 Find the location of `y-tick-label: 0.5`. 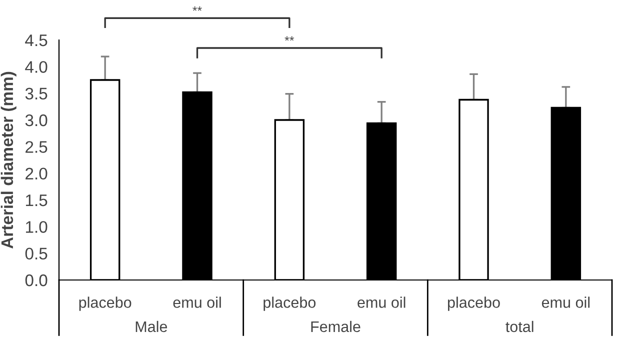

y-tick-label: 0.5 is located at coordinates (36, 254).